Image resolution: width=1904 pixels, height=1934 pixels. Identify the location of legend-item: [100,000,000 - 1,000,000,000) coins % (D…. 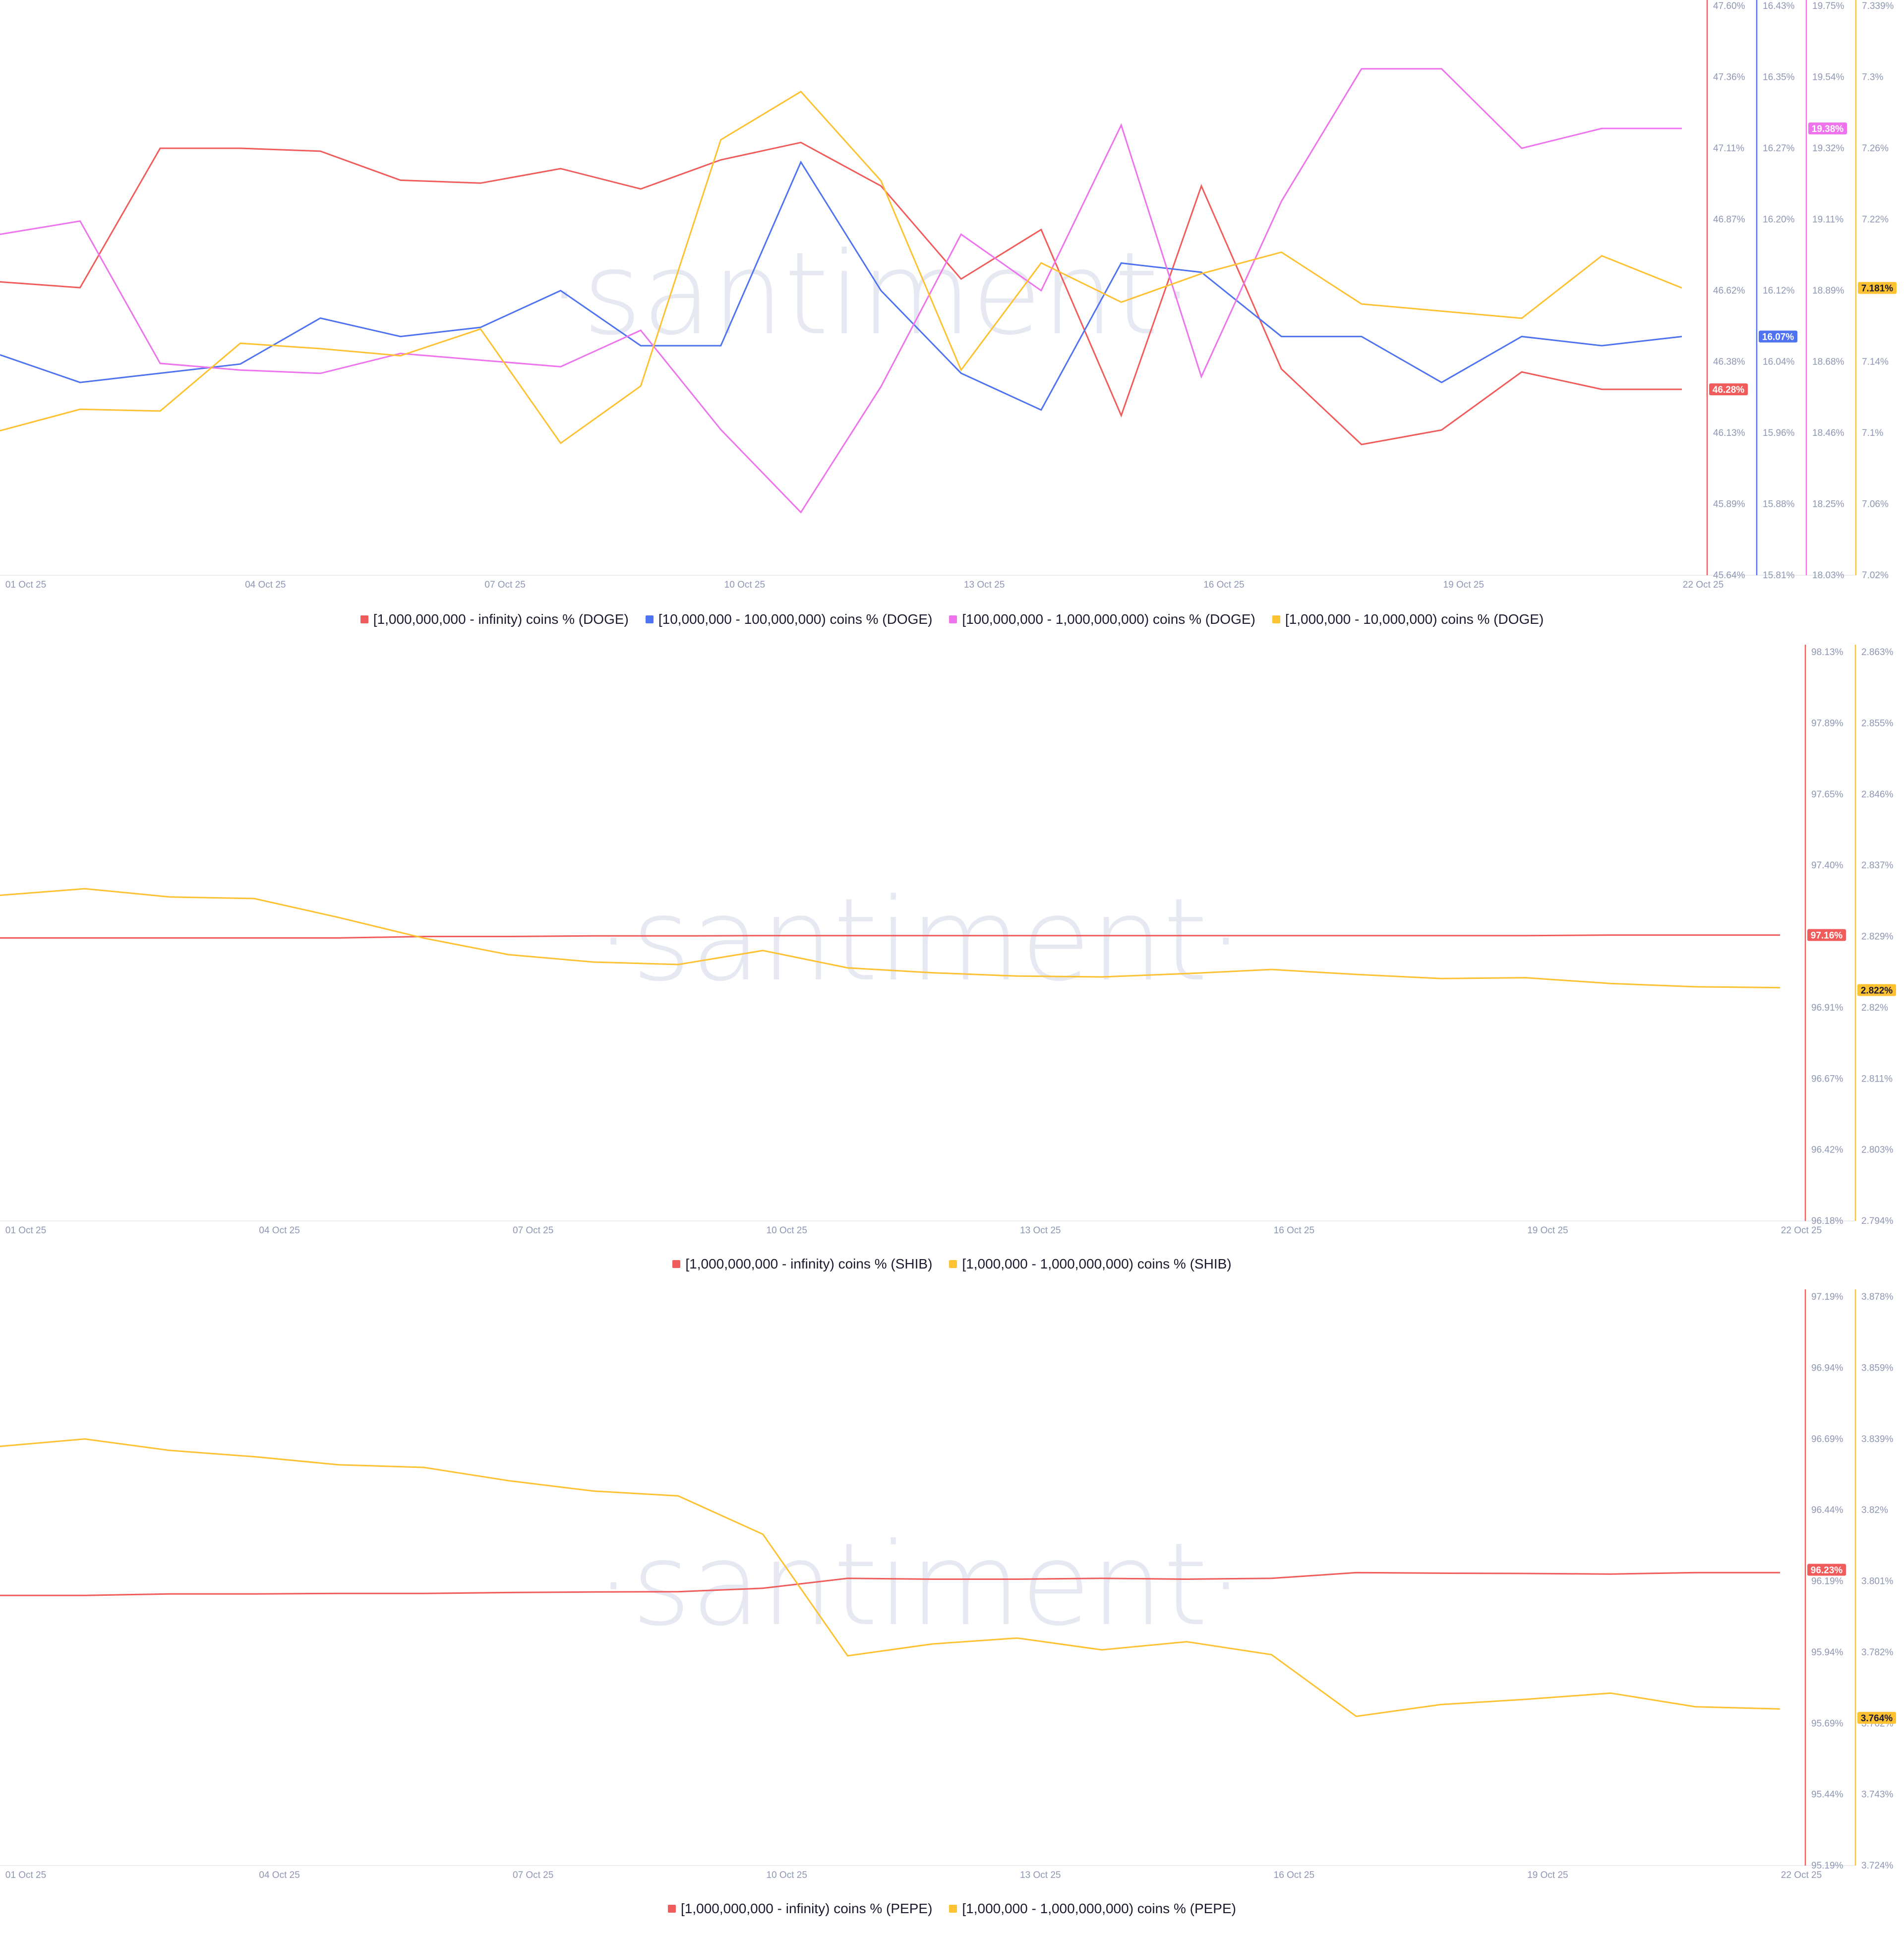
(1102, 619).